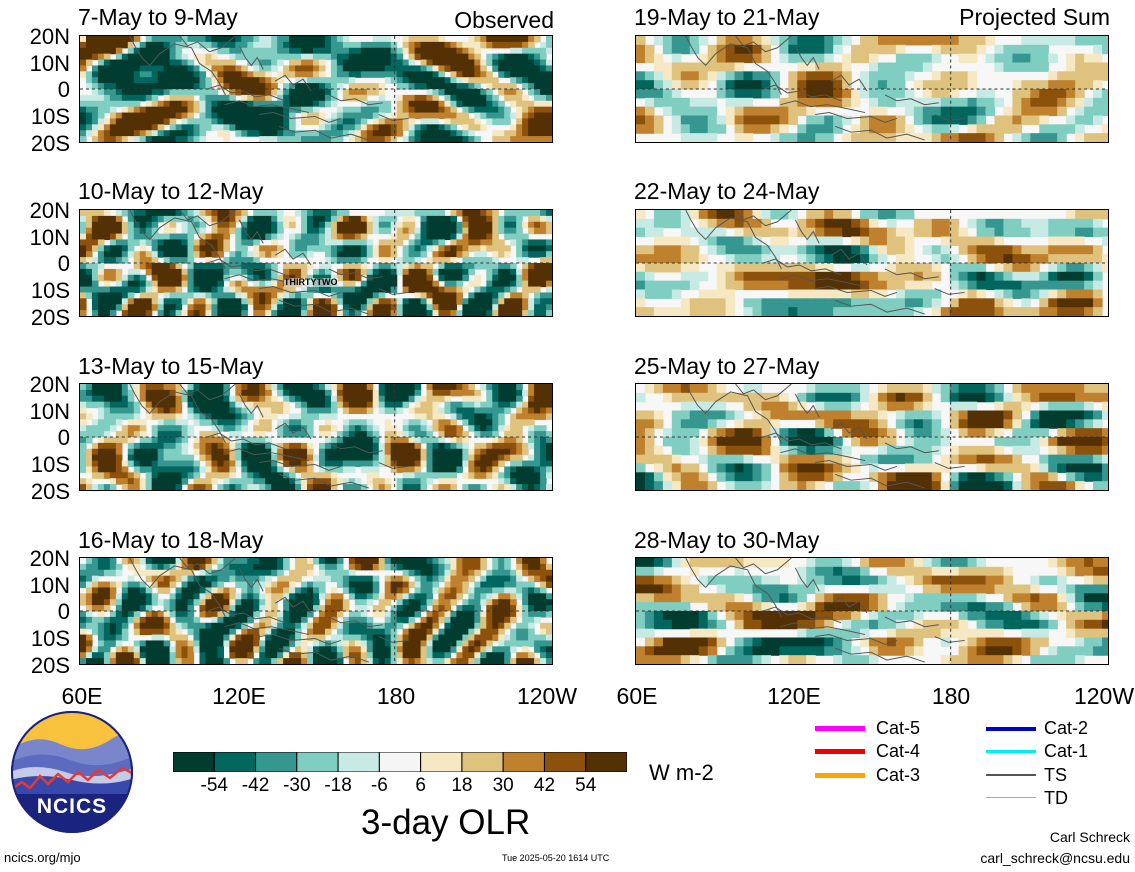 The width and height of the screenshot is (1135, 872). What do you see at coordinates (503, 785) in the screenshot?
I see `colorbar-tick: 30` at bounding box center [503, 785].